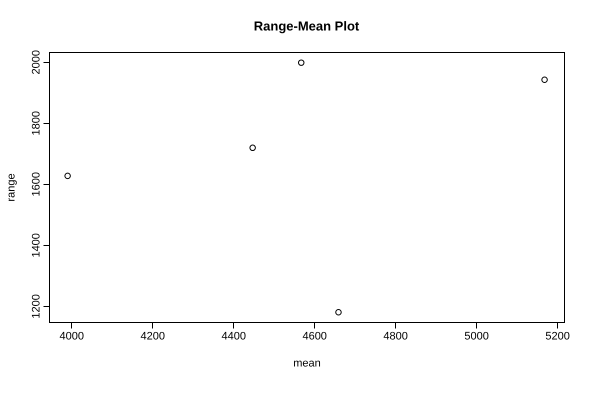 The width and height of the screenshot is (599, 400). I want to click on chart-title: Range-Mean Plot, so click(307, 26).